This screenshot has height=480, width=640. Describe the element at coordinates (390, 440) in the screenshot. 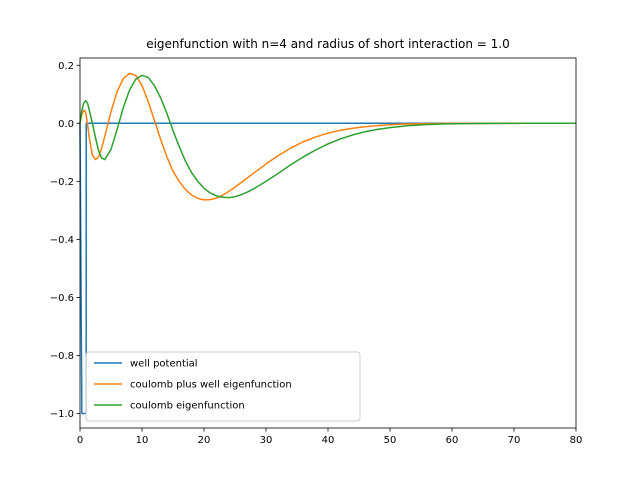

I see `x-tick-label: 50` at that location.